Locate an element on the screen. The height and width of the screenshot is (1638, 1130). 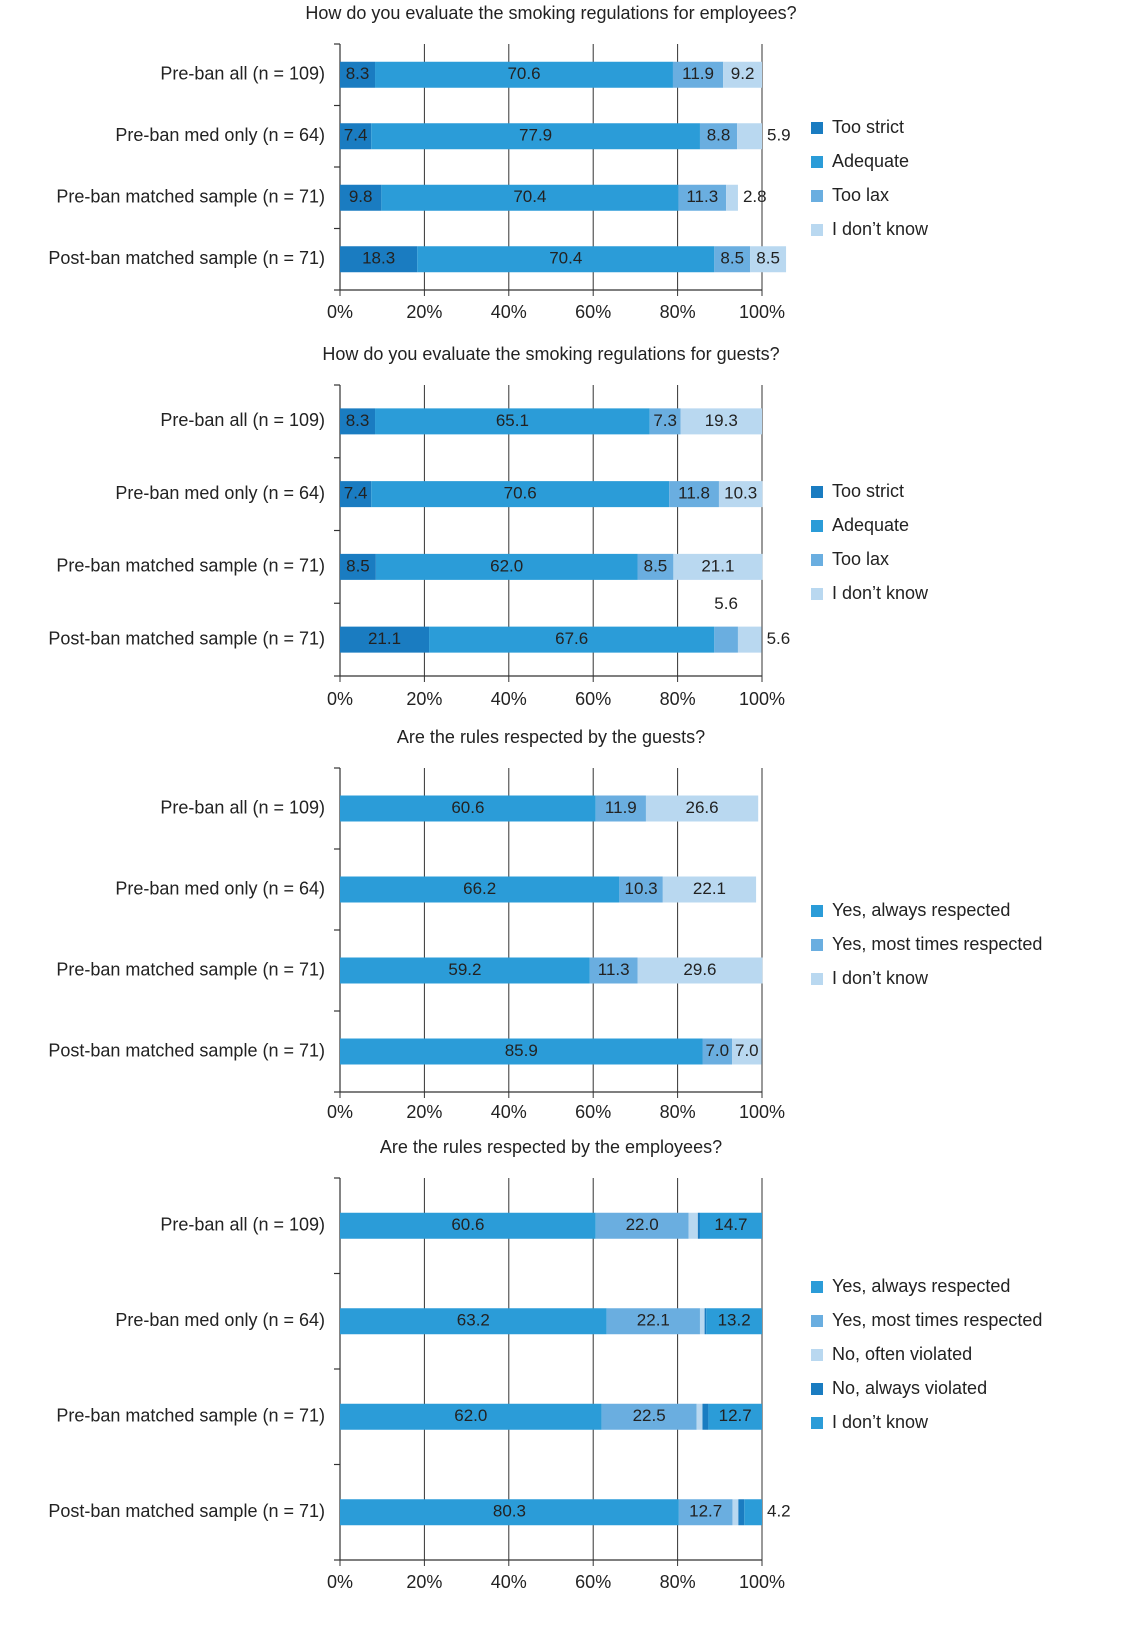
value-label: 4.2 is located at coordinates (779, 1511).